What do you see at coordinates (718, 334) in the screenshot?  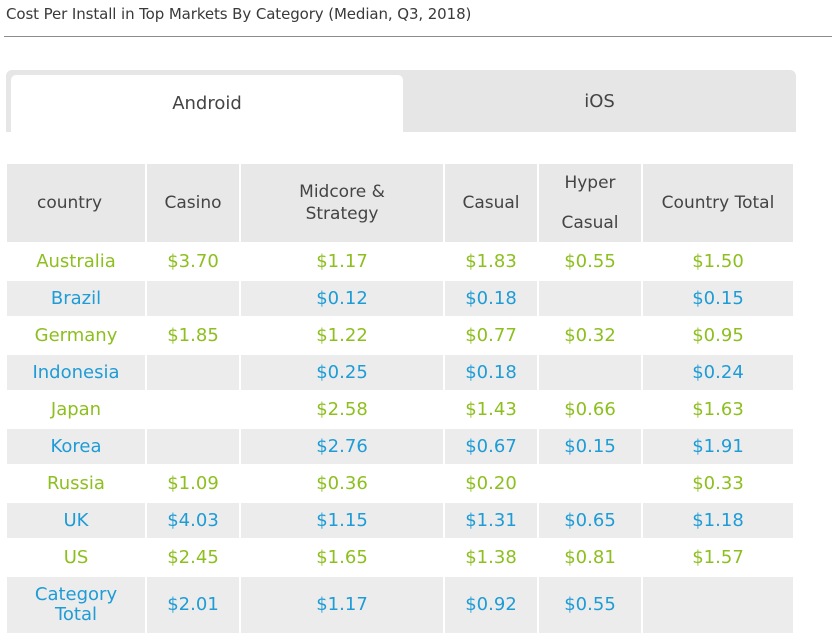 I see `cell-country-total: $0.95` at bounding box center [718, 334].